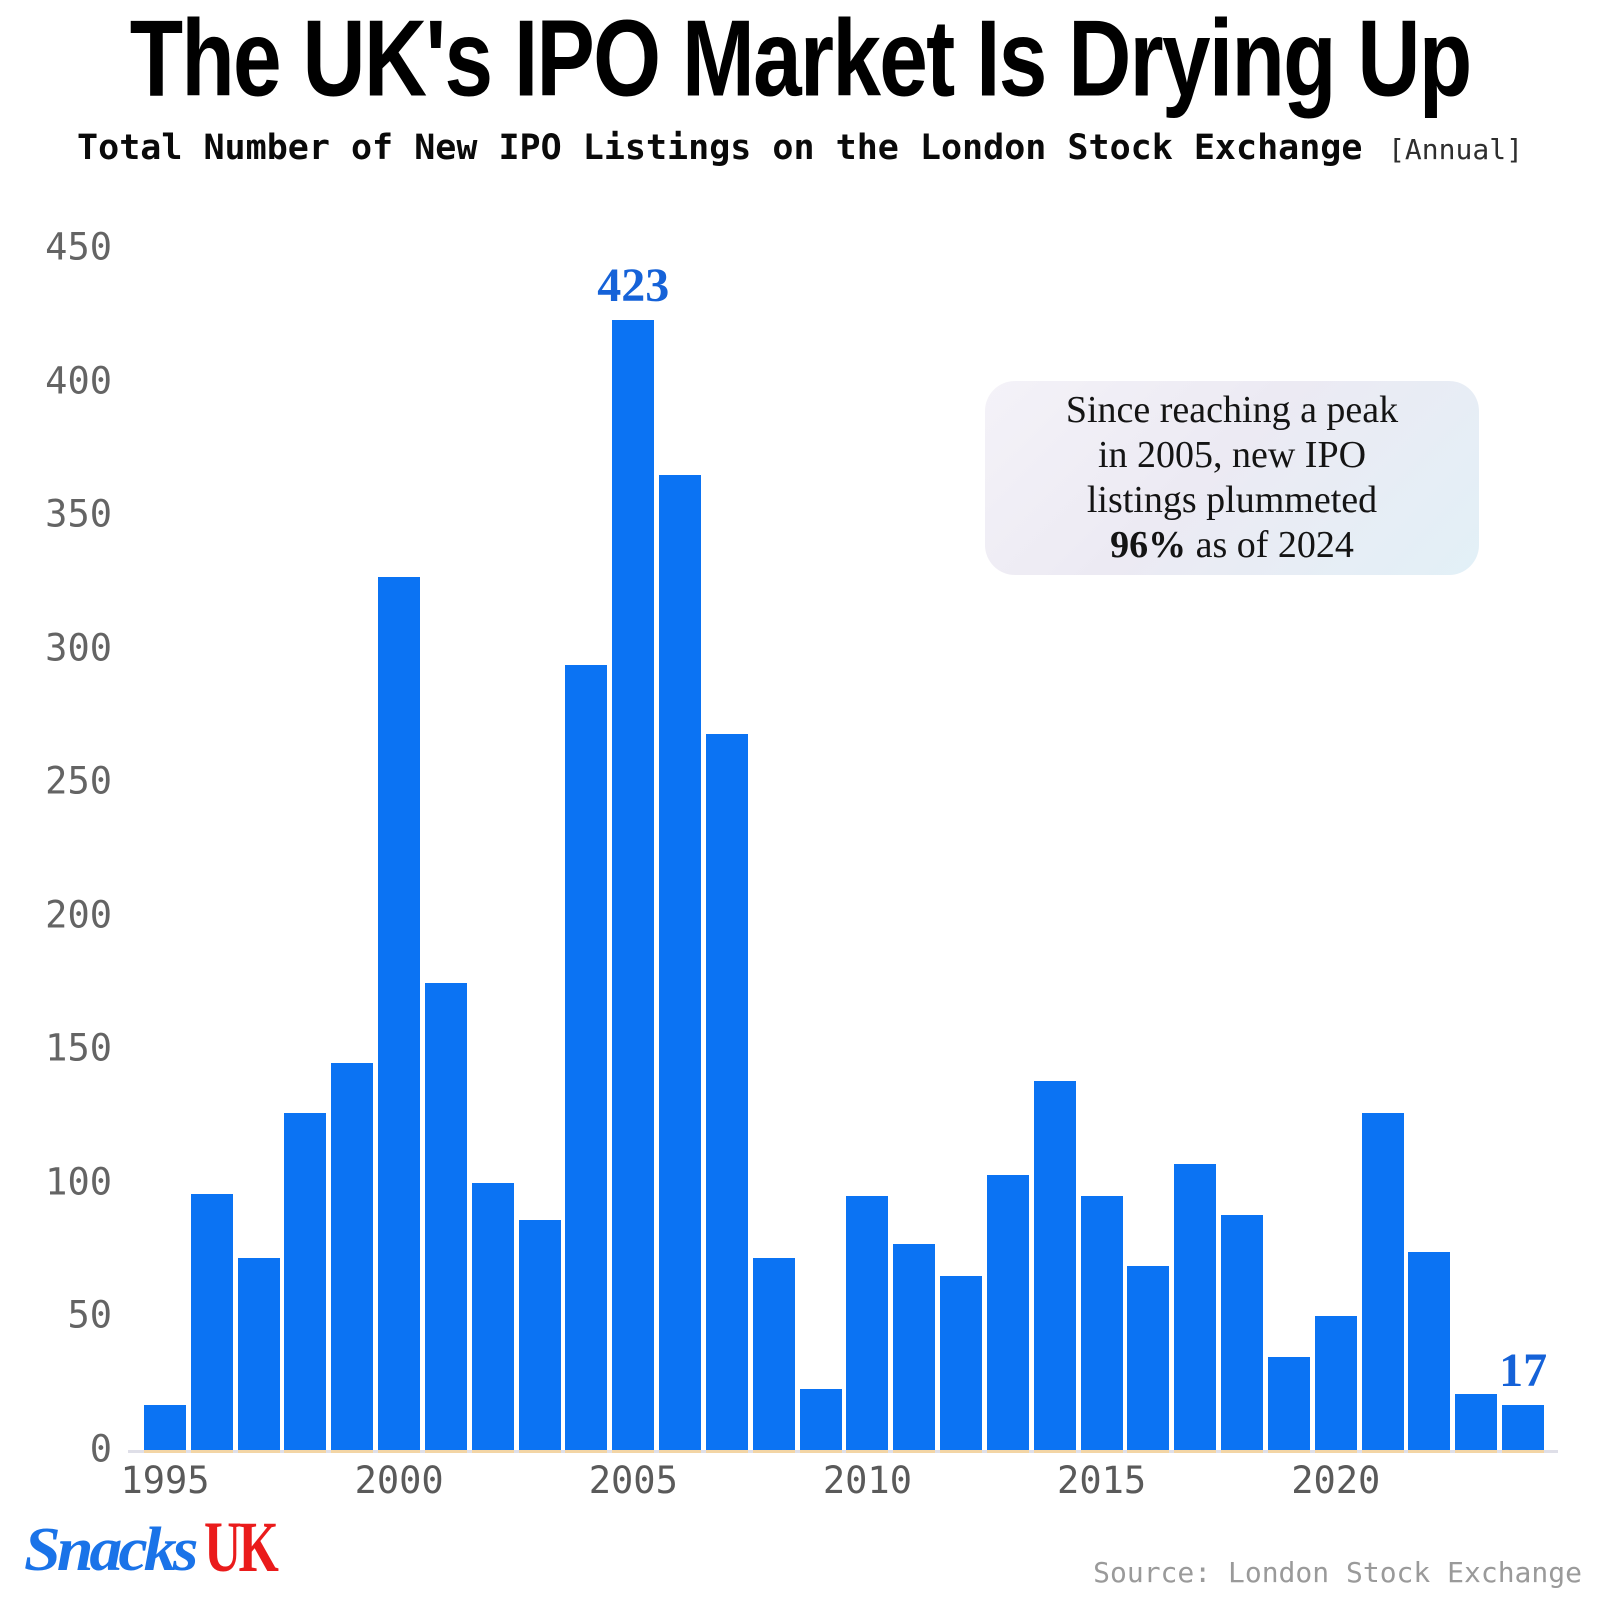 The width and height of the screenshot is (1600, 1601). What do you see at coordinates (1195, 1308) in the screenshot?
I see `bar-2017` at bounding box center [1195, 1308].